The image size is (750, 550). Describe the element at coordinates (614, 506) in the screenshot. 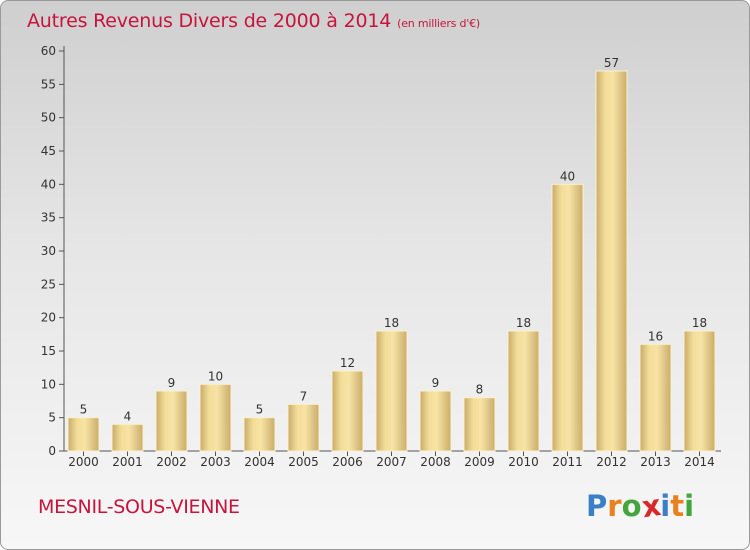

I see `logo-letter: r` at that location.